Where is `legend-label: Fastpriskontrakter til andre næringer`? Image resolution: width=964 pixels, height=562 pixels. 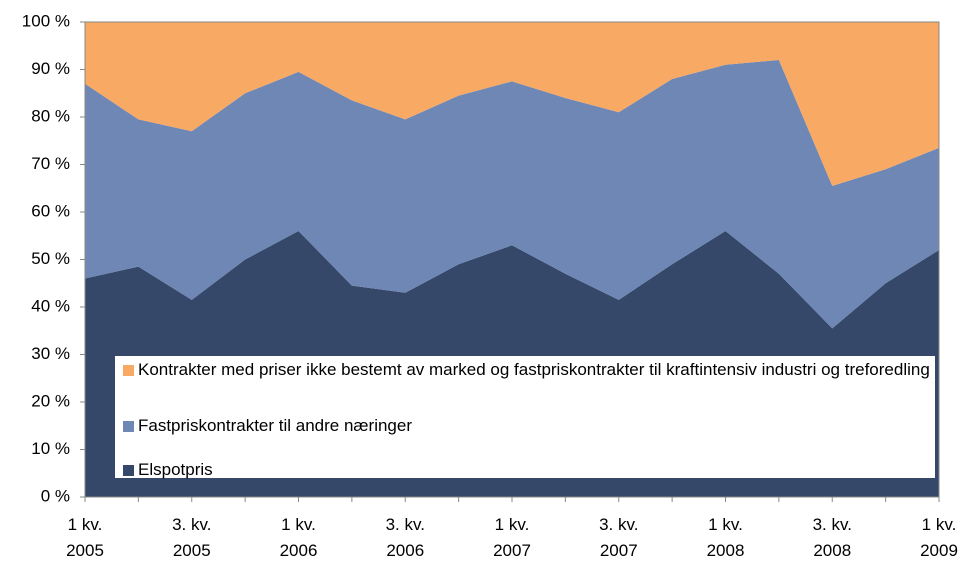 legend-label: Fastpriskontrakter til andre næringer is located at coordinates (275, 425).